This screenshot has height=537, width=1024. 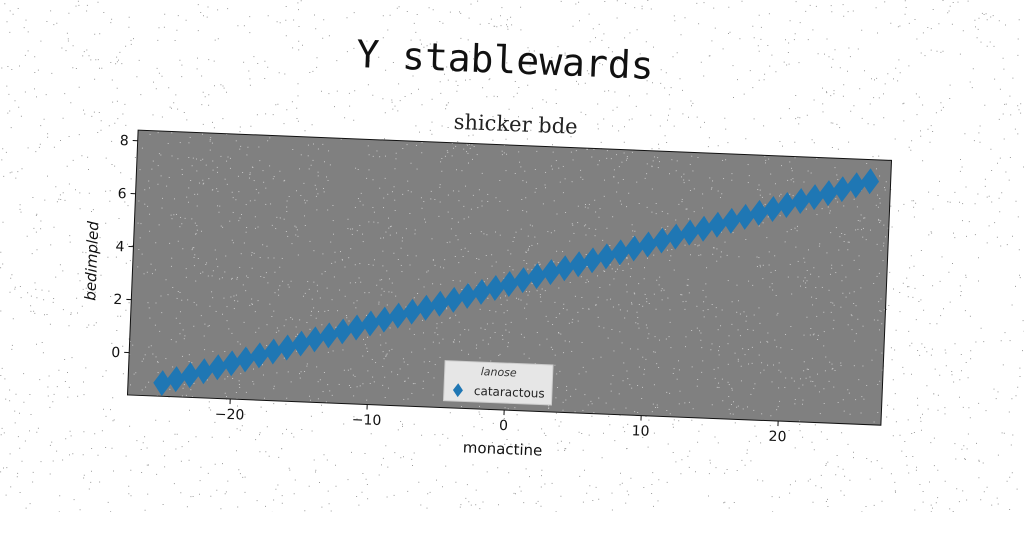 What do you see at coordinates (120, 247) in the screenshot?
I see `y-tick-label: 4` at bounding box center [120, 247].